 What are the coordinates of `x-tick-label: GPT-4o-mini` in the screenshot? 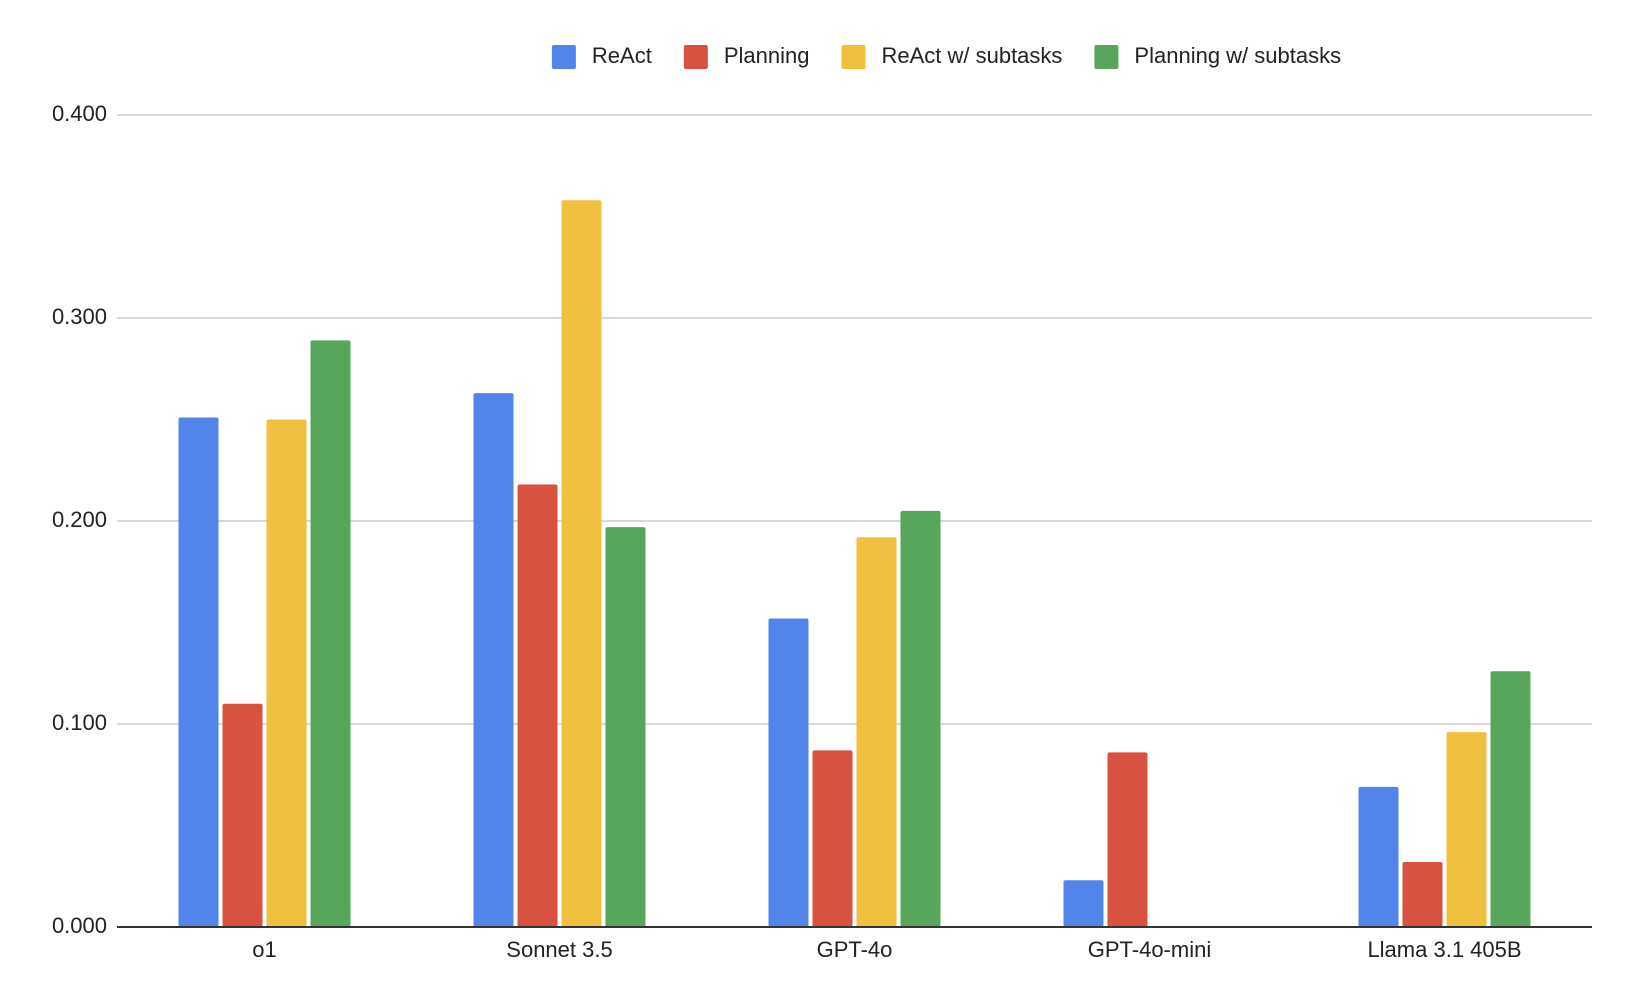 It's located at (1149, 949).